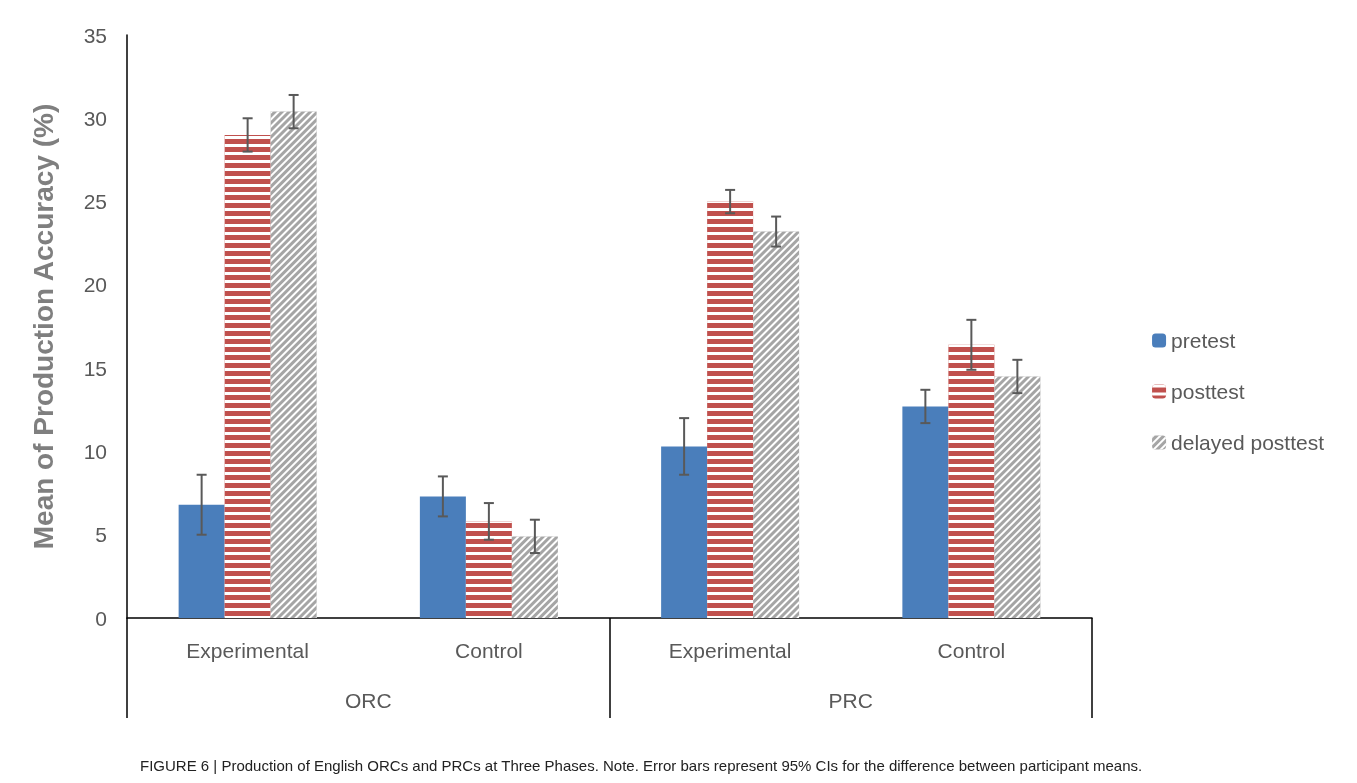 The height and width of the screenshot is (783, 1357). Describe the element at coordinates (101, 618) in the screenshot. I see `y-tick-label: 0` at that location.